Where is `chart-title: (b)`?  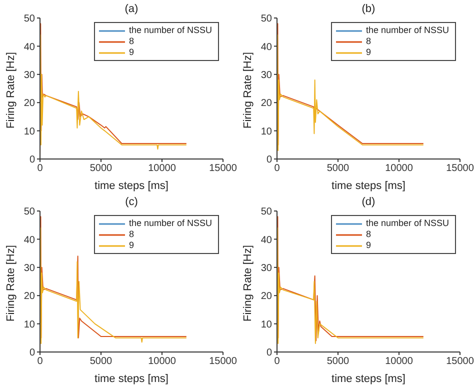 chart-title: (b) is located at coordinates (368, 9).